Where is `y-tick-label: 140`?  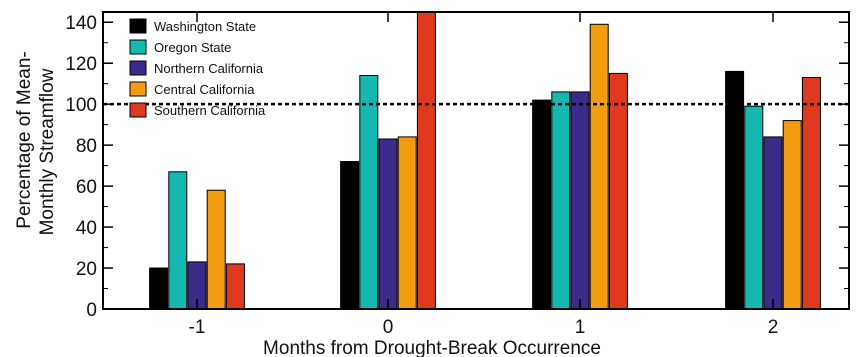
y-tick-label: 140 is located at coordinates (81, 23).